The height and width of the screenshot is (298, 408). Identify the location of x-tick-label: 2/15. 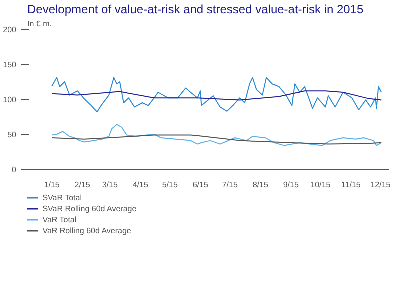
(82, 185).